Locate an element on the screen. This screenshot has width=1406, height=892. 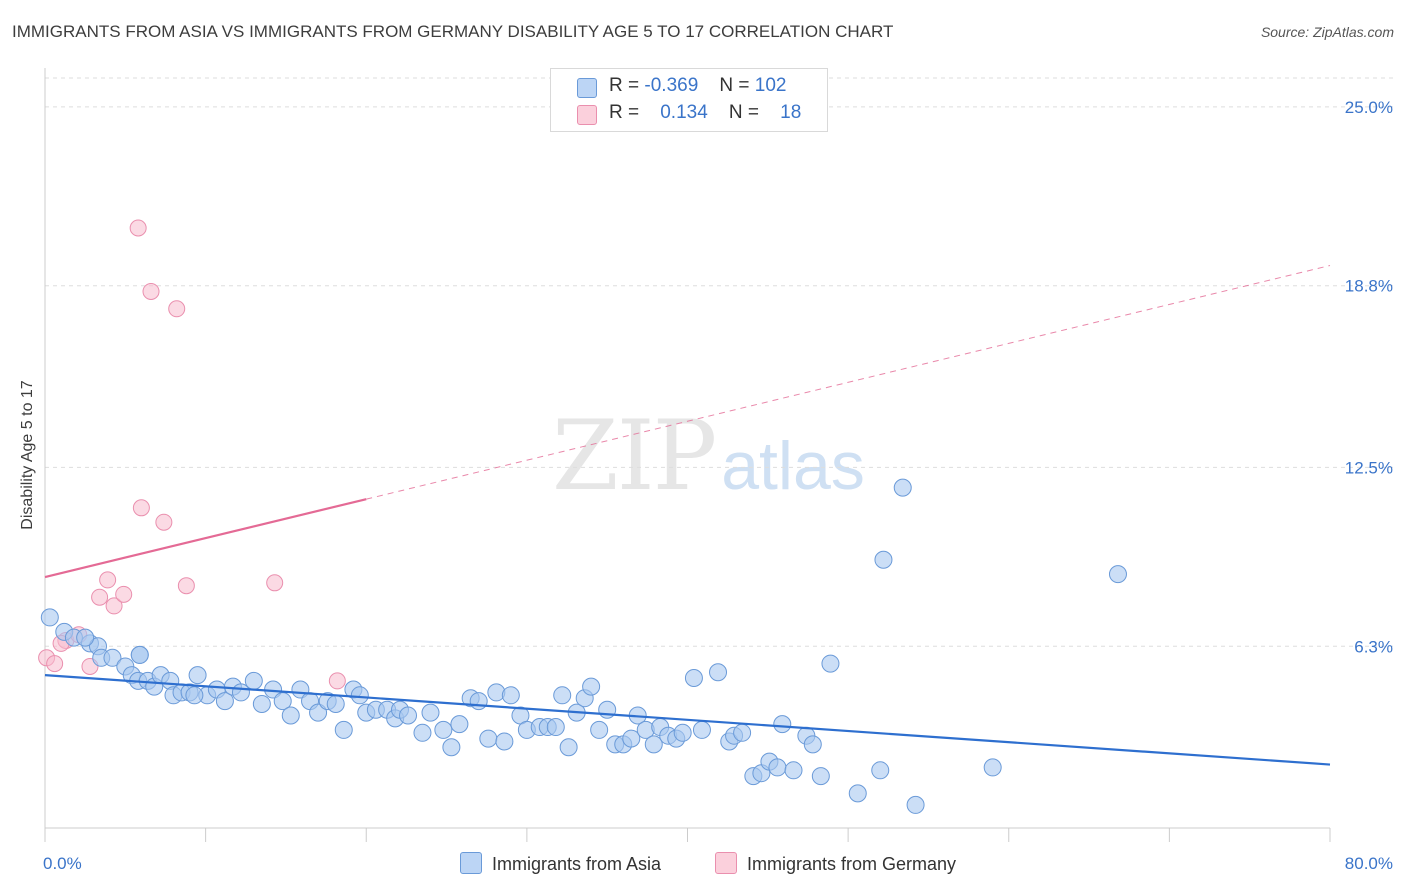
legend-swatch-germany is located at coordinates (587, 115).